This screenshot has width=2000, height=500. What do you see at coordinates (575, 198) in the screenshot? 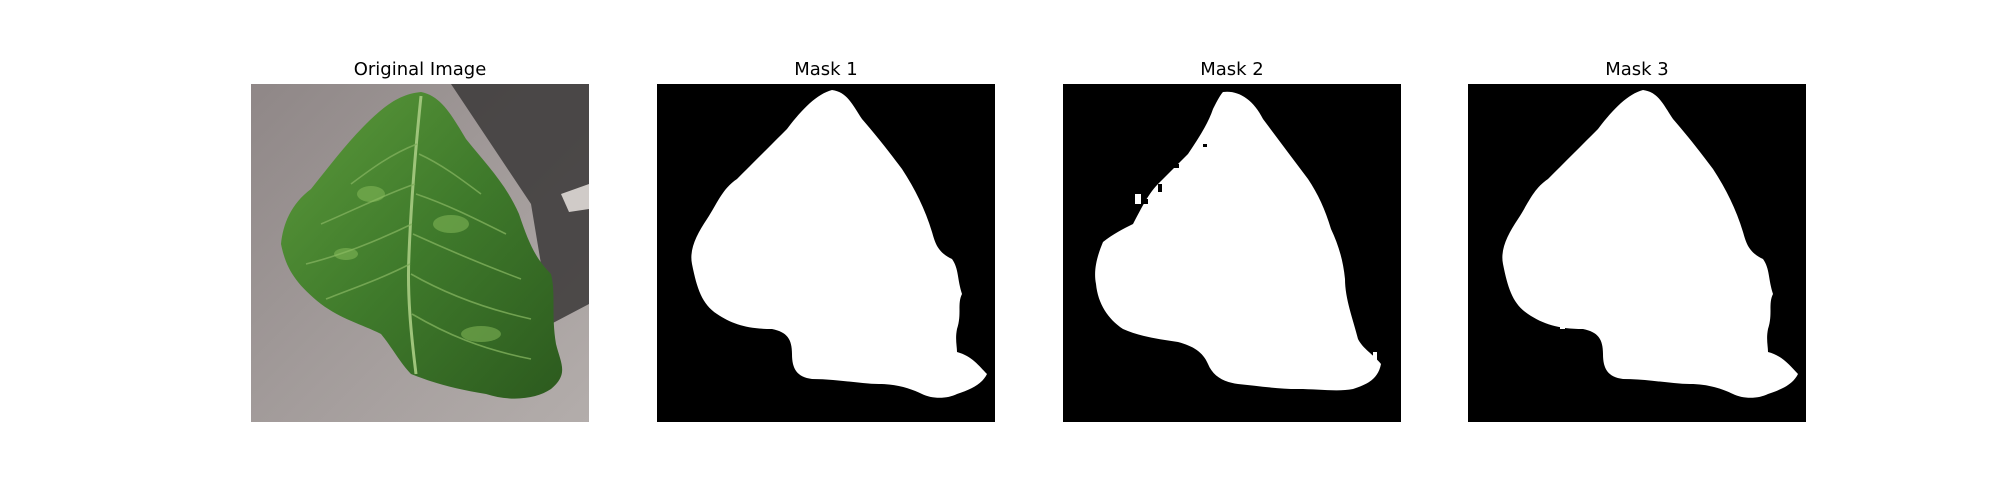
I see `background-object` at bounding box center [575, 198].